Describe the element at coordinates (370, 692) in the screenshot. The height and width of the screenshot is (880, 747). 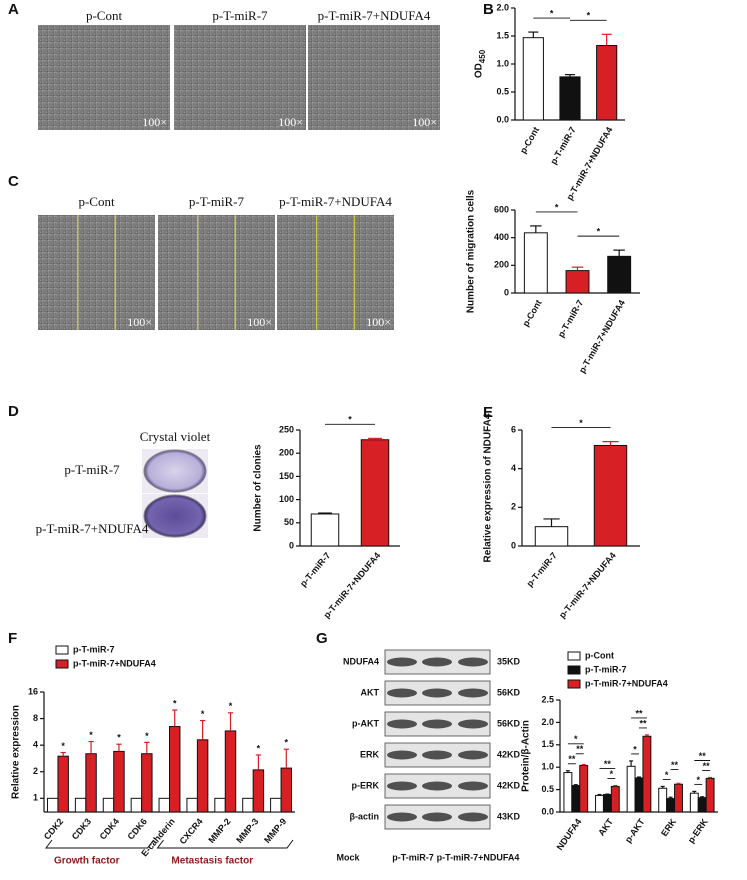
I see `protein-label: AKT` at that location.